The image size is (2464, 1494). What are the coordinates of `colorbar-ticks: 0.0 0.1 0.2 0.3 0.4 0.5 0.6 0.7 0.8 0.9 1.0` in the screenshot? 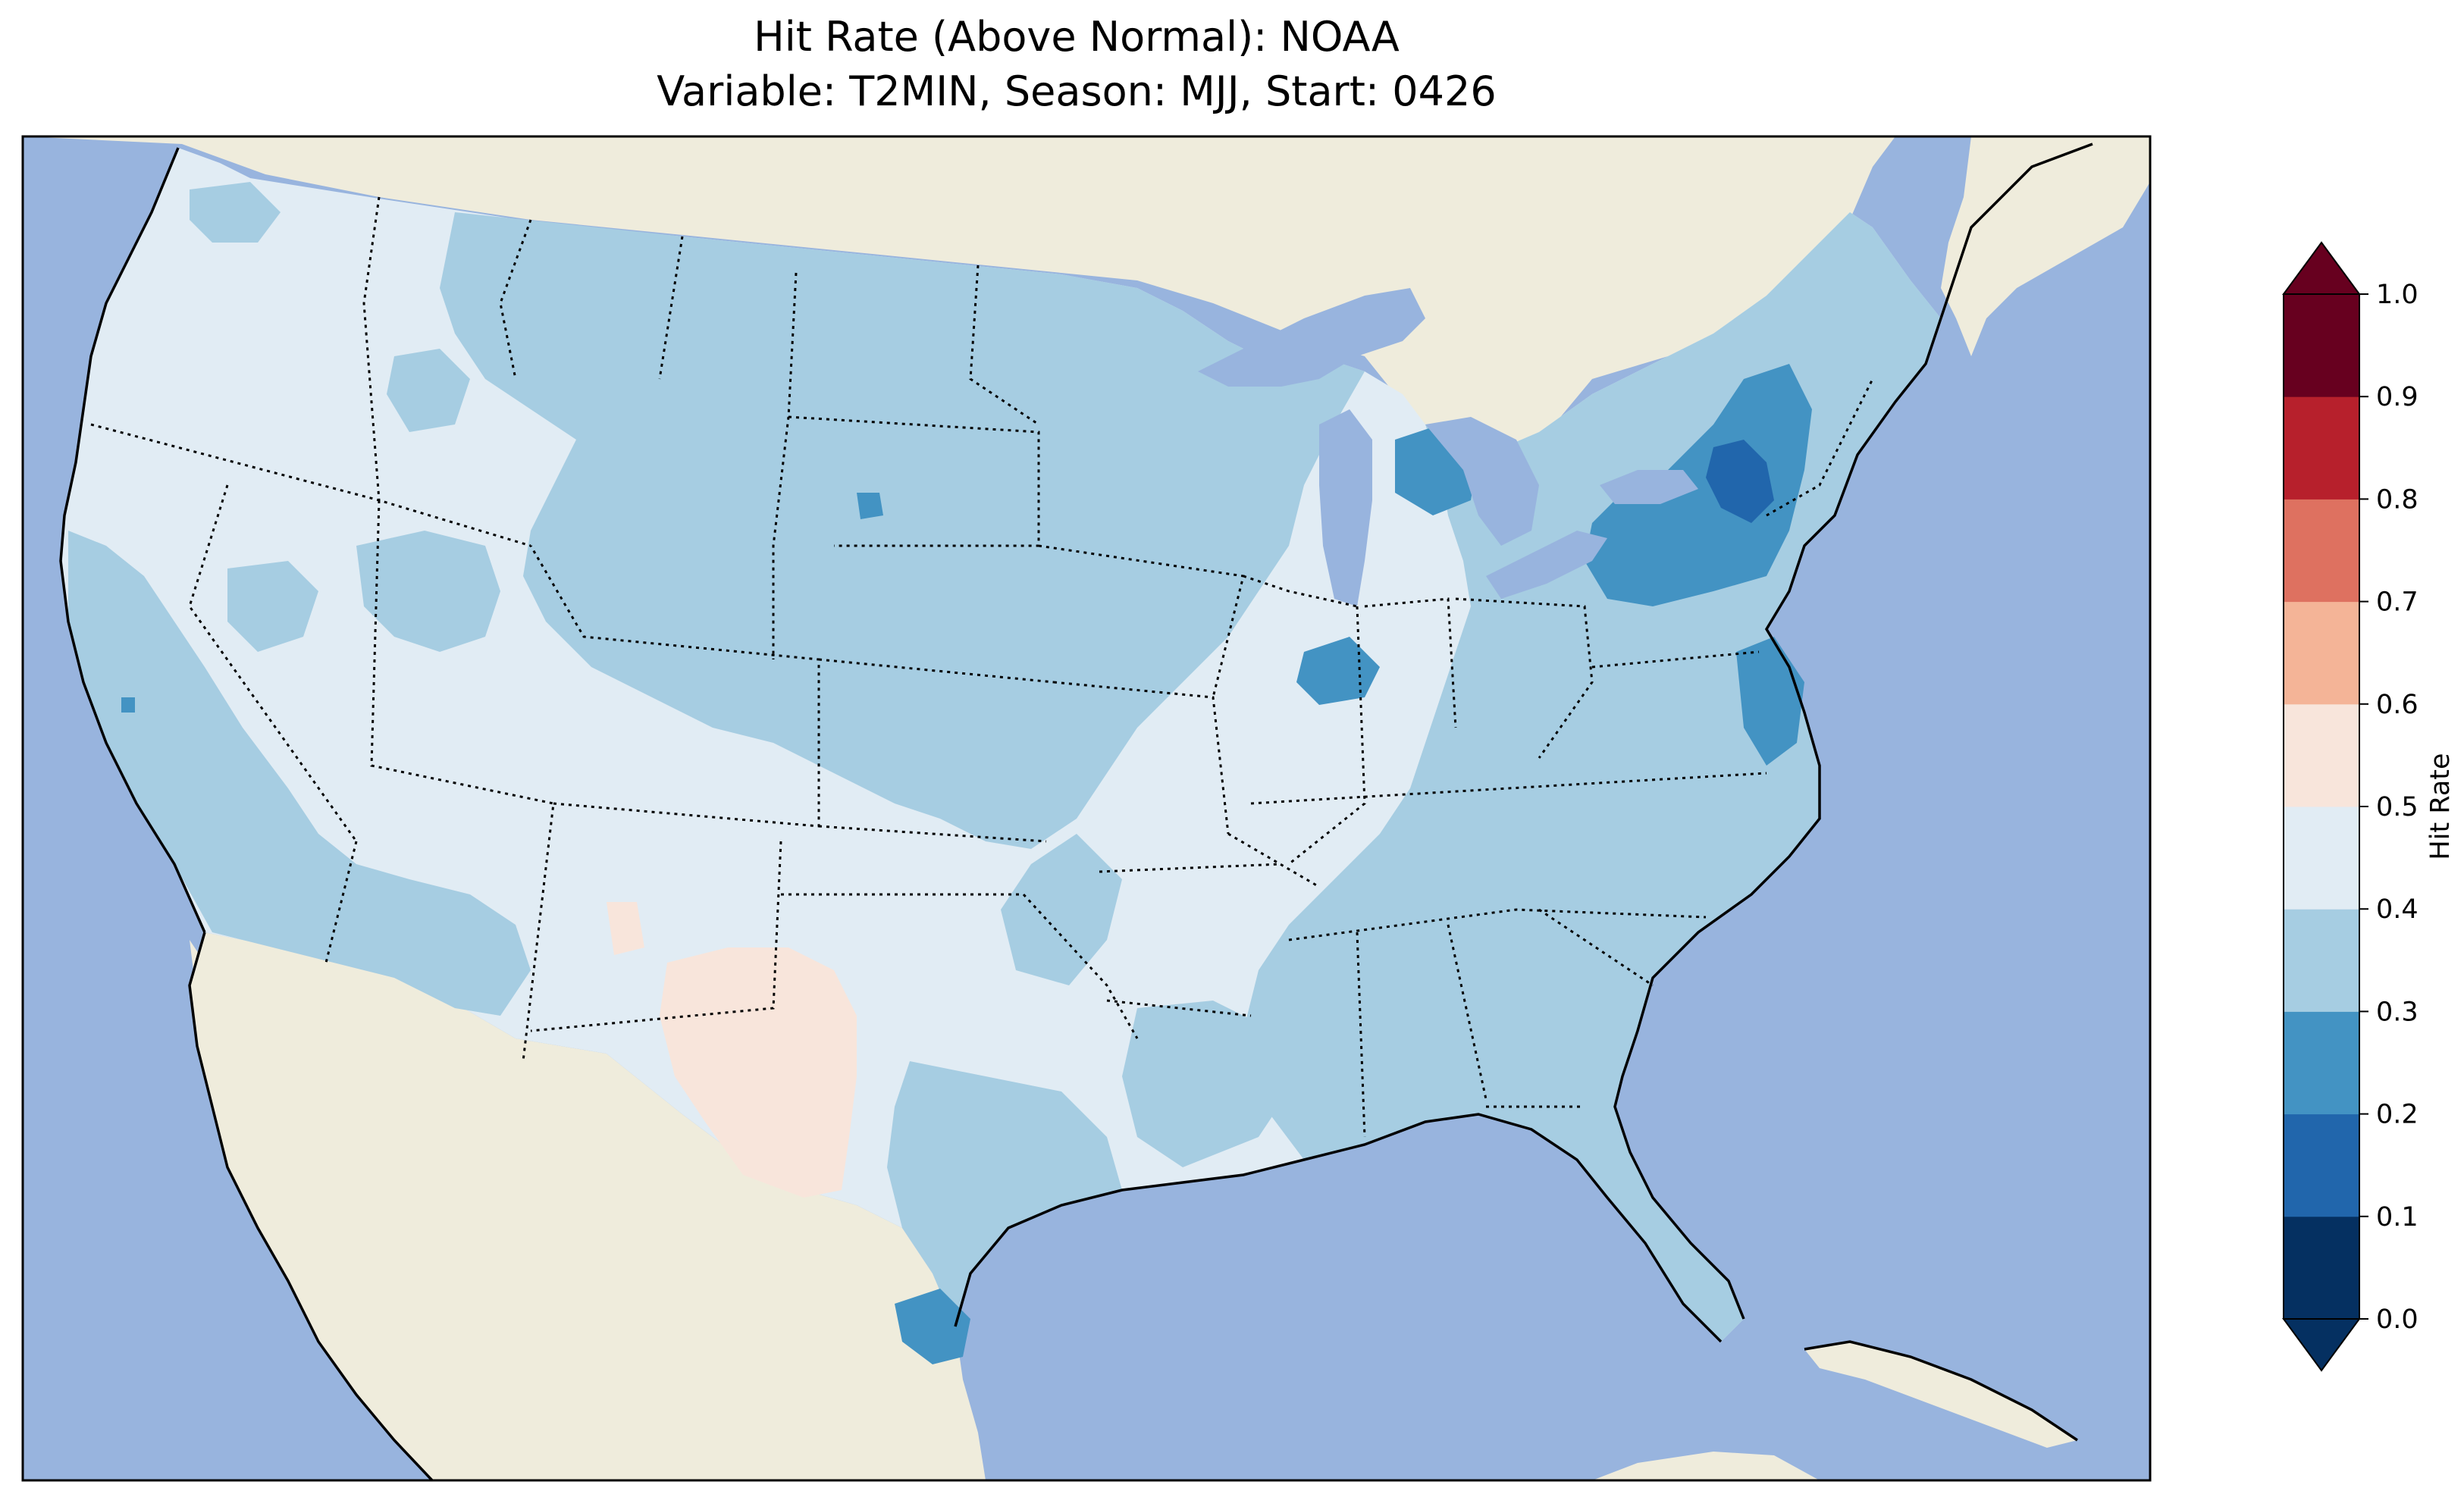 It's located at (2389, 807).